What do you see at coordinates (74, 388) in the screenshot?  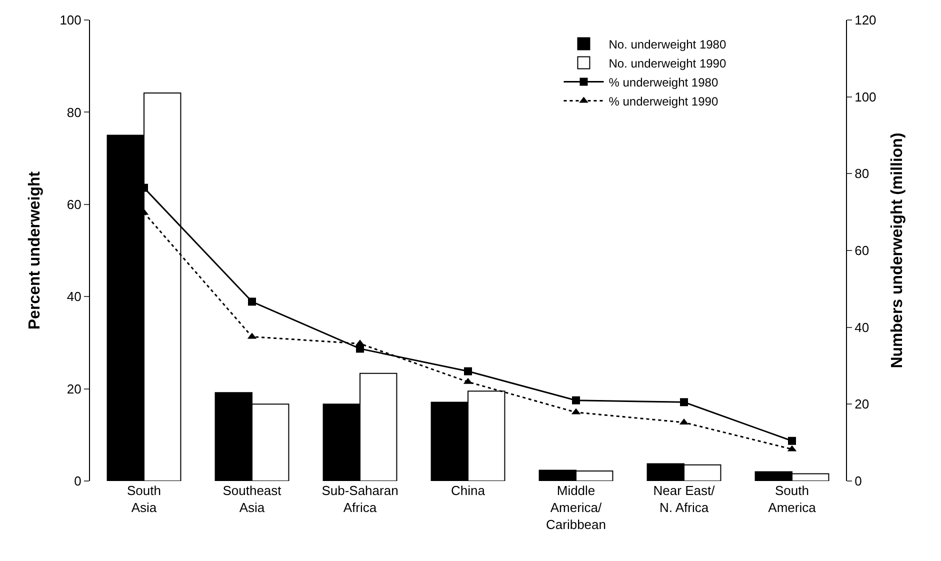 I see `y-tick-label: 20` at bounding box center [74, 388].